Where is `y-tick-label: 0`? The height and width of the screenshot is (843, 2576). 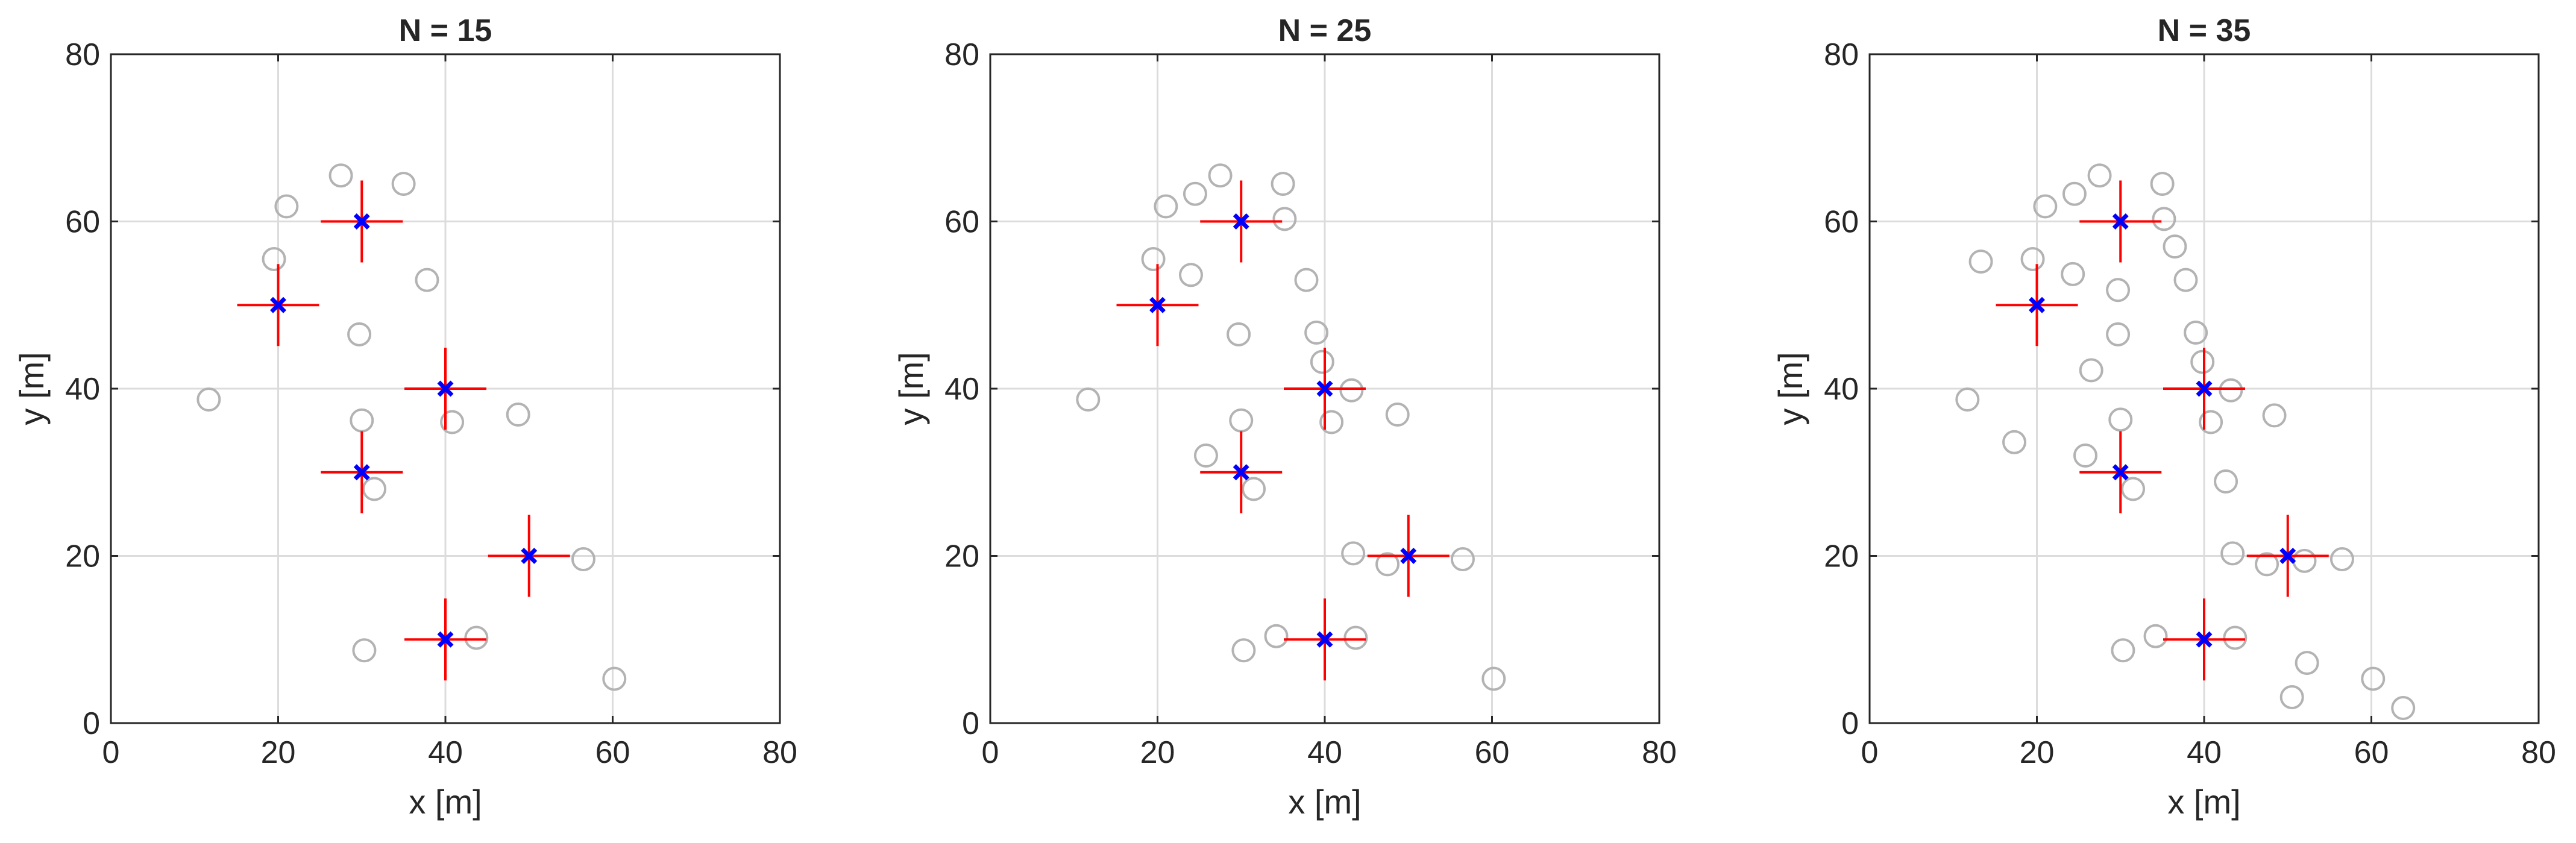
y-tick-label: 0 is located at coordinates (970, 723).